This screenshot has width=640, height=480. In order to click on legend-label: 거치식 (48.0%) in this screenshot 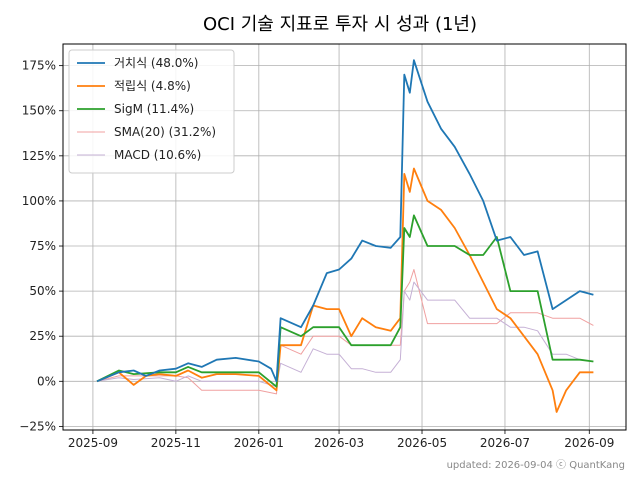, I will do `click(156, 63)`.